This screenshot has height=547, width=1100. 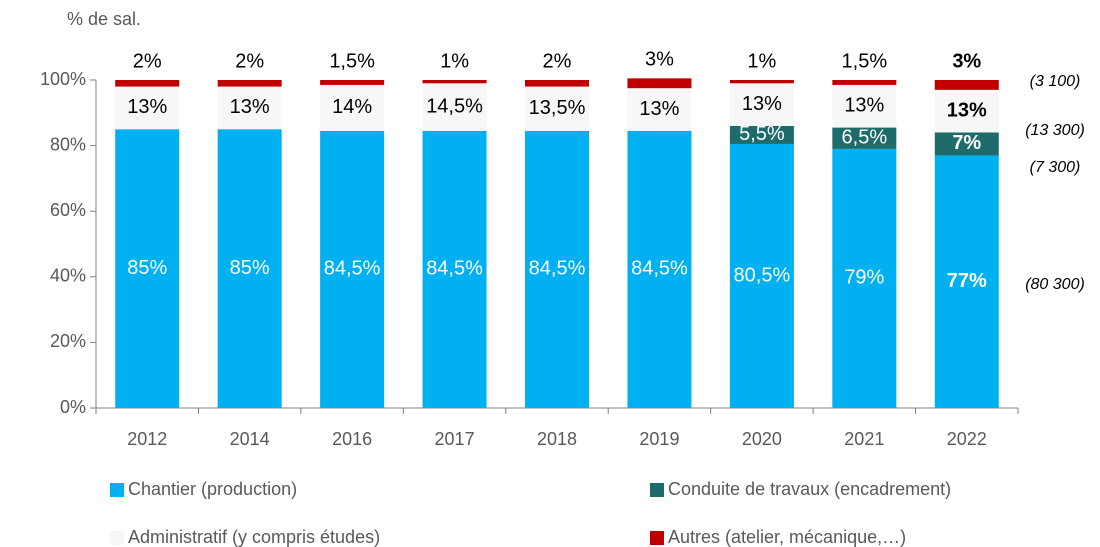 What do you see at coordinates (762, 439) in the screenshot?
I see `x-tick-label: 2020` at bounding box center [762, 439].